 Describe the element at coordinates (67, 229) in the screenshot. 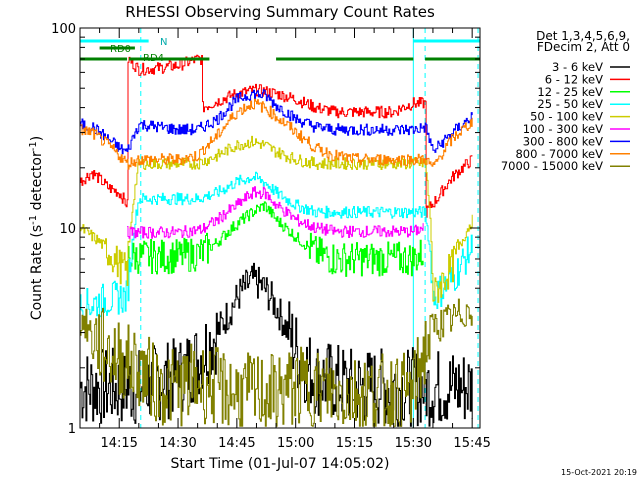

I see `y-tick-label: 10` at that location.